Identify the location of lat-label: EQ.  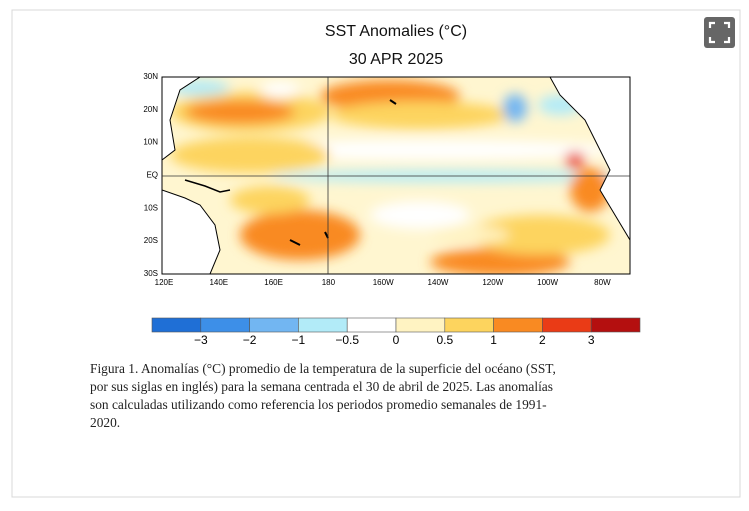
(152, 175).